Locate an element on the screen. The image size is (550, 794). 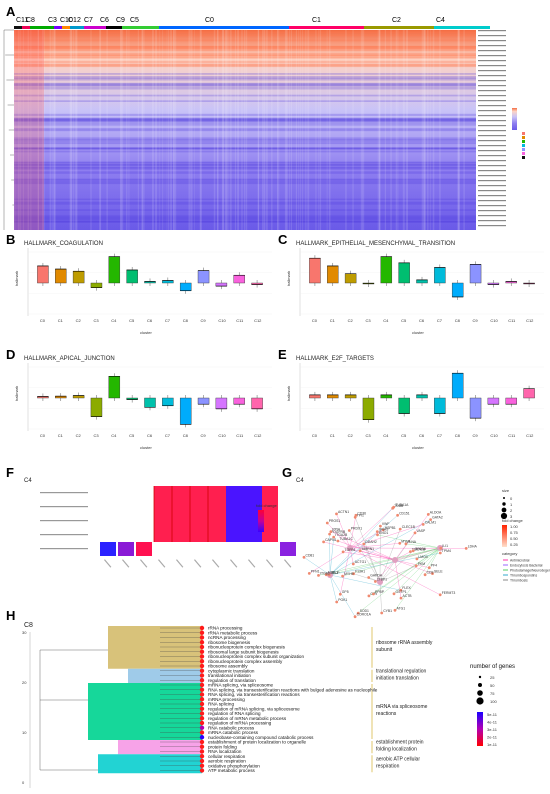
network-gene-label: TUBA1C is located at coordinates (346, 539).